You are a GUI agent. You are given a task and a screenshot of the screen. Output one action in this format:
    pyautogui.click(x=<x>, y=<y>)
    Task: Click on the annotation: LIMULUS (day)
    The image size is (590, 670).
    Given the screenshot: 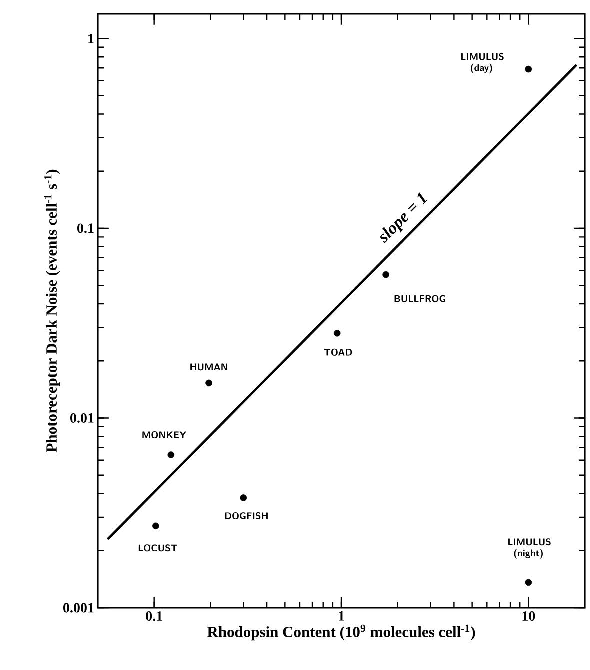 What is the action you would take?
    pyautogui.click(x=483, y=63)
    